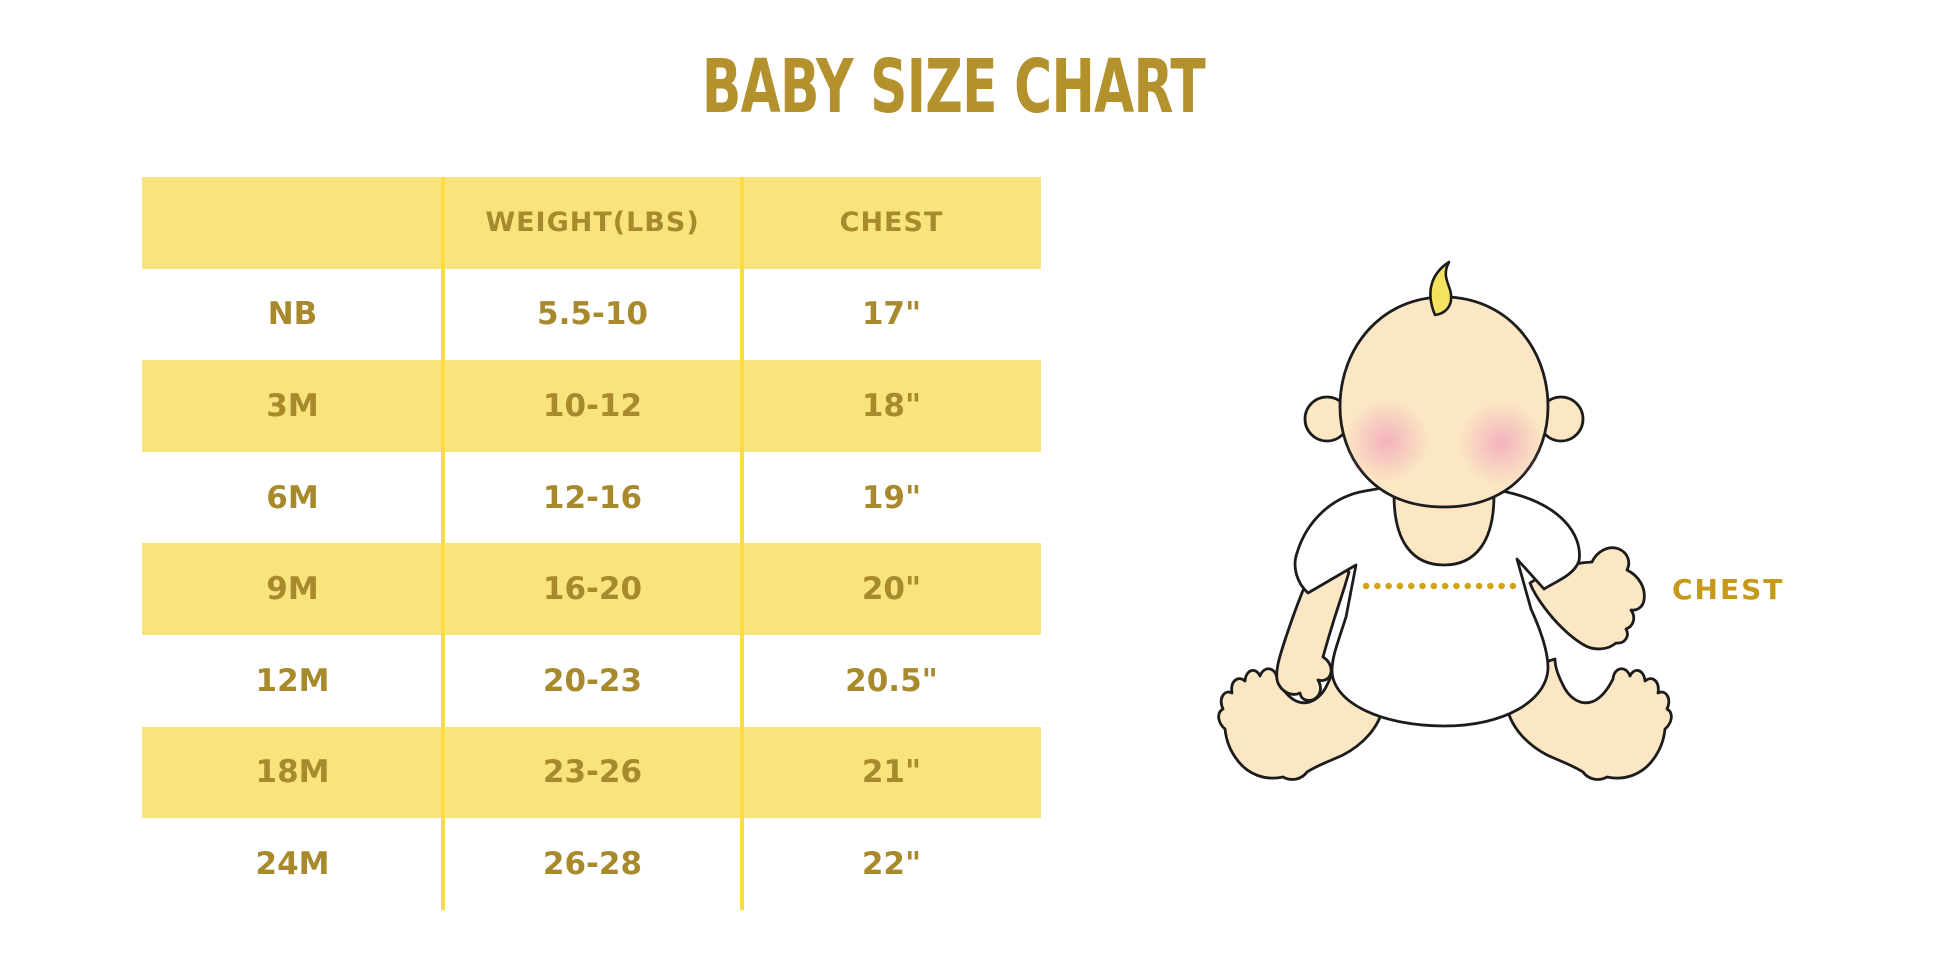 This screenshot has width=1946, height=973. What do you see at coordinates (1441, 288) in the screenshot?
I see `baby-hair-icon` at bounding box center [1441, 288].